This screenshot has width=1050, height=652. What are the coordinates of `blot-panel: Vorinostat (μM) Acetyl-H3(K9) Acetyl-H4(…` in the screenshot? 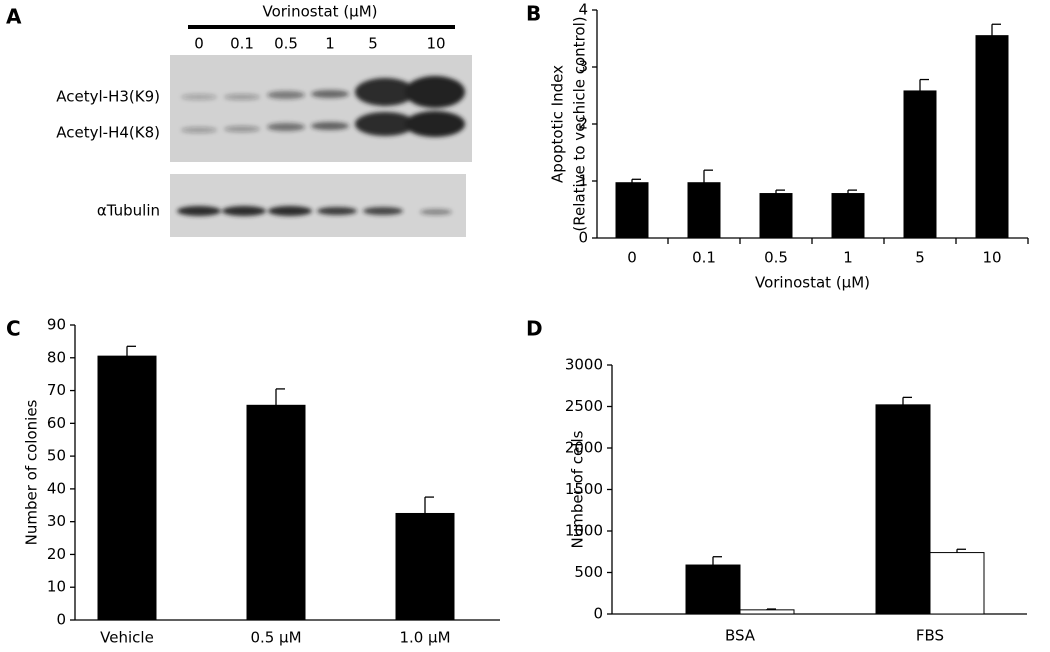 It's located at (264, 120).